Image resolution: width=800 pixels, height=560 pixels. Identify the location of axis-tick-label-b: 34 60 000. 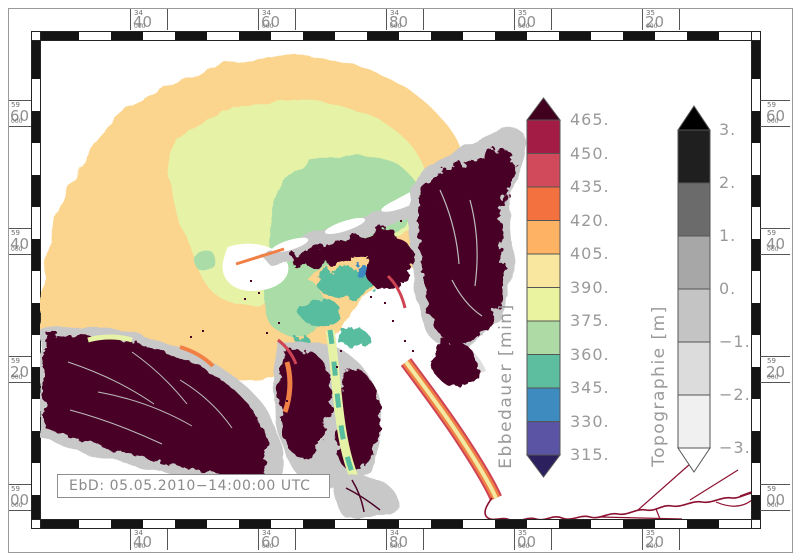
(277, 539).